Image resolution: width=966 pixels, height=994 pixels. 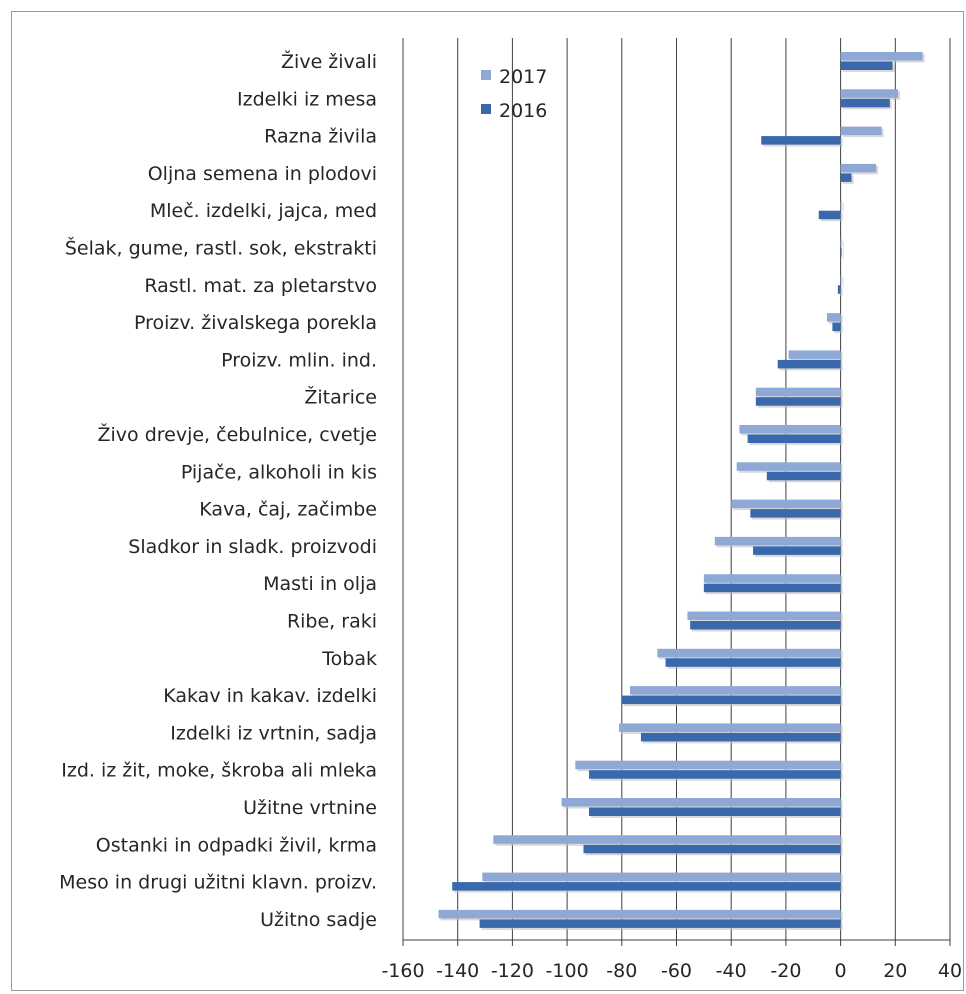 I want to click on category-label: Masti in olja, so click(x=320, y=584).